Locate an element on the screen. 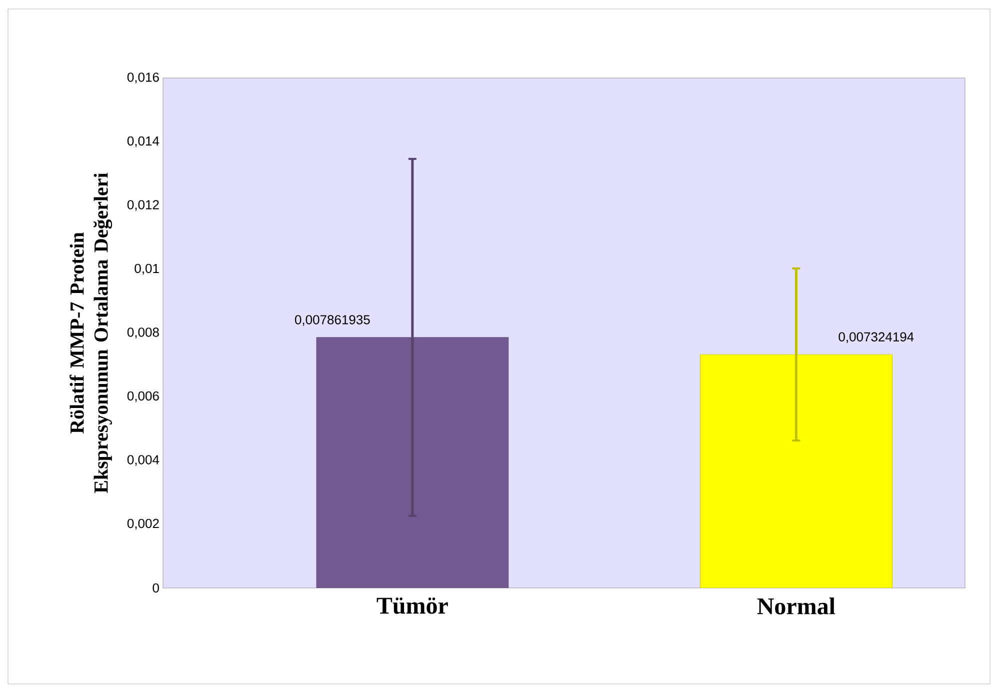  y-axis-title: Rölatif MMP-7 Protein Ekspresyonunun Ortalama Değerleri is located at coordinates (91, 333).